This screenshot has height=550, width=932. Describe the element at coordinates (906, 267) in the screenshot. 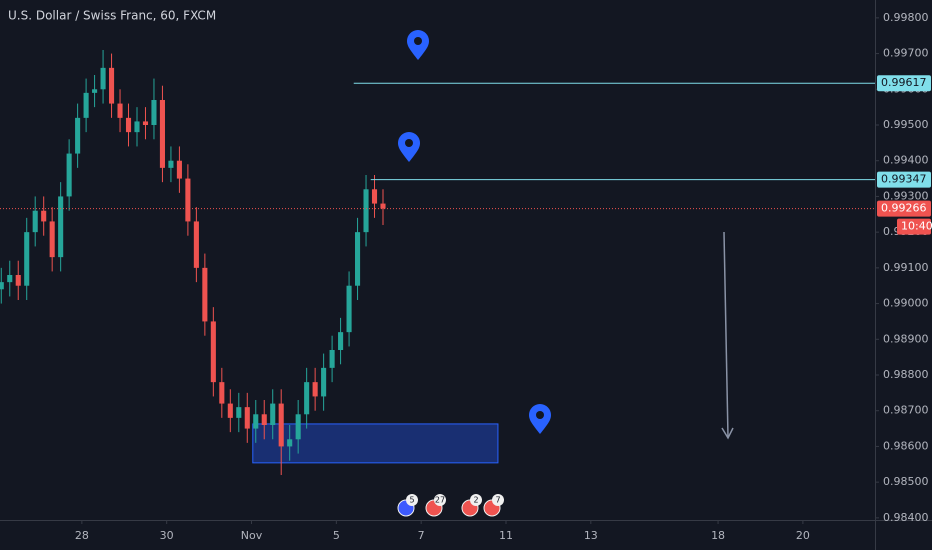

I see `y-tick-label: 0.99100` at that location.